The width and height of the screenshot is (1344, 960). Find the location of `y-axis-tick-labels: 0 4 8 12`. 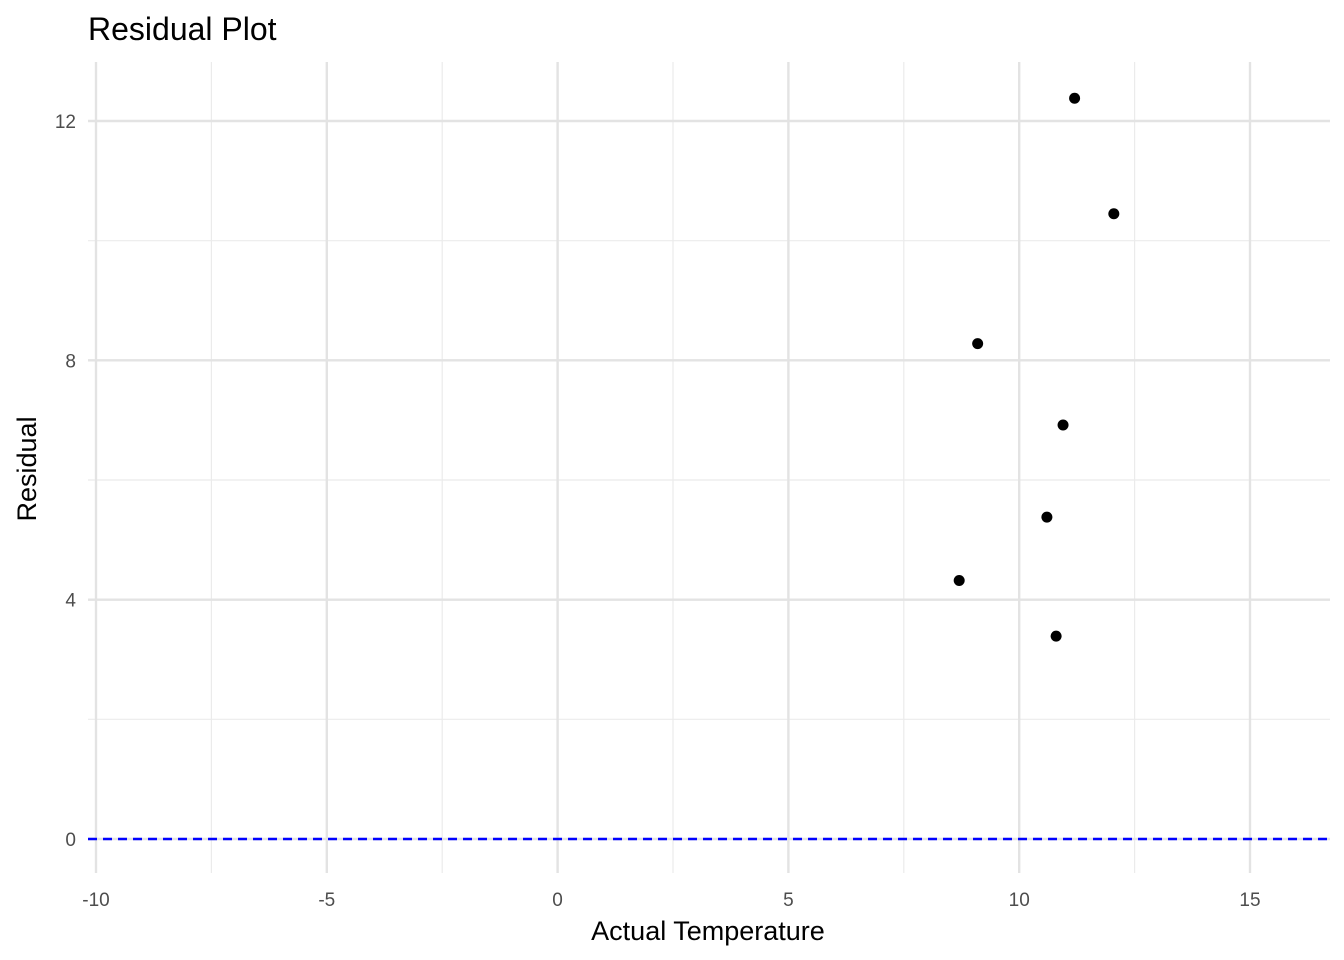

y-axis-tick-labels: 0 4 8 12 is located at coordinates (66, 481).